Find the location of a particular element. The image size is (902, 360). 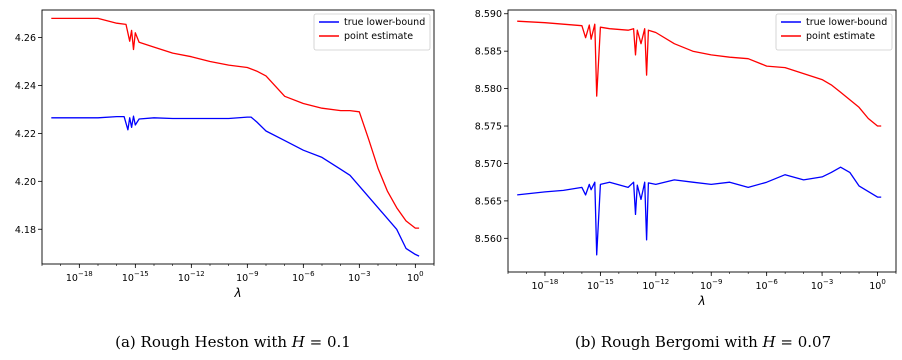

y-tick-label: 8.580 is located at coordinates (488, 89).